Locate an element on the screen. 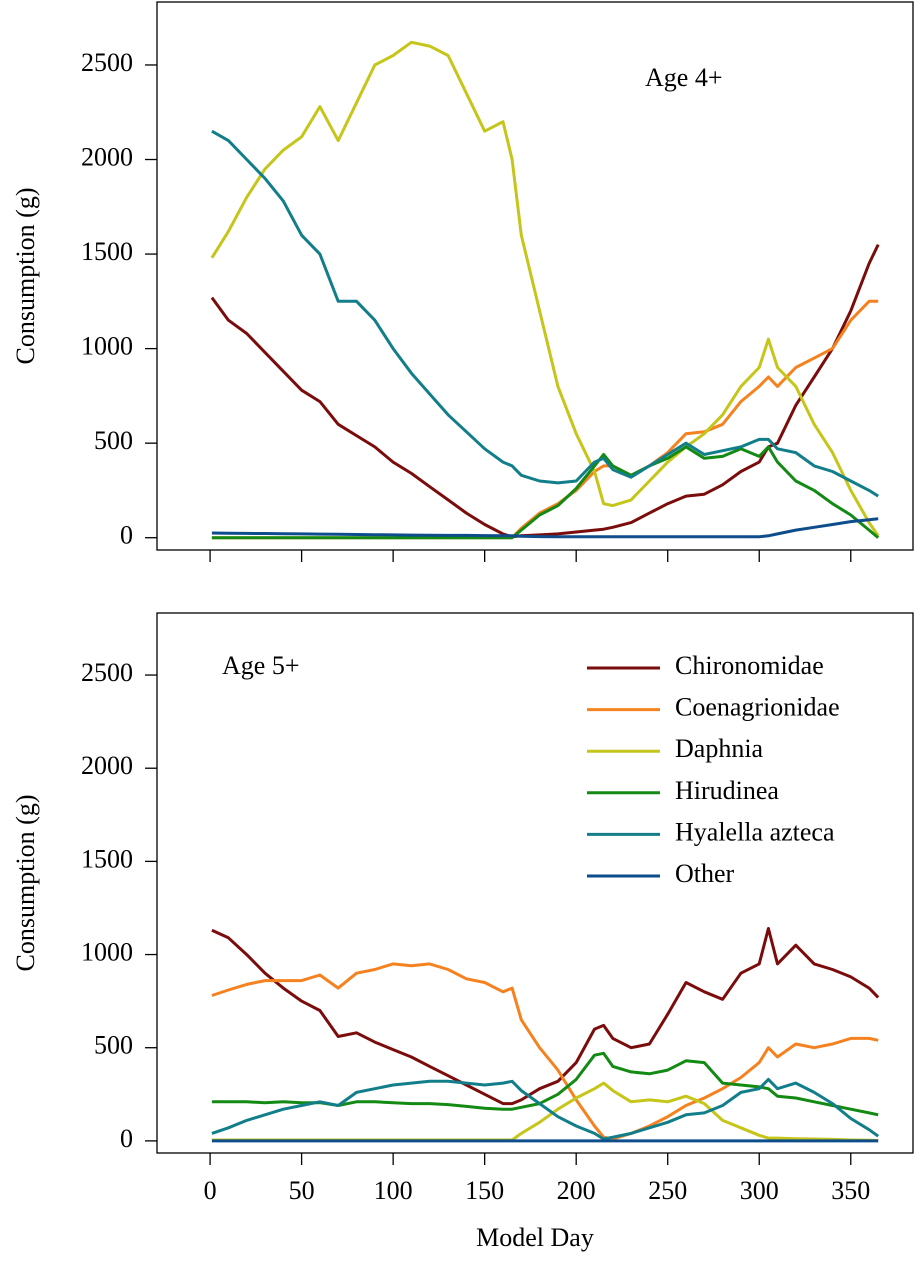  legend-label: Other is located at coordinates (705, 873).